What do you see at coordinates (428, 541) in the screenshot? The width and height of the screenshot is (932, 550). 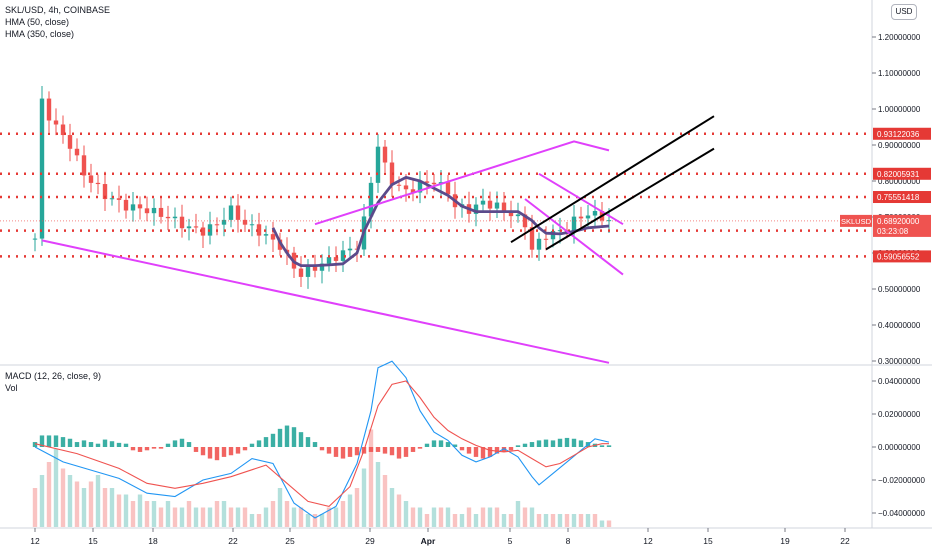 I see `time-tick-label: Apr` at bounding box center [428, 541].